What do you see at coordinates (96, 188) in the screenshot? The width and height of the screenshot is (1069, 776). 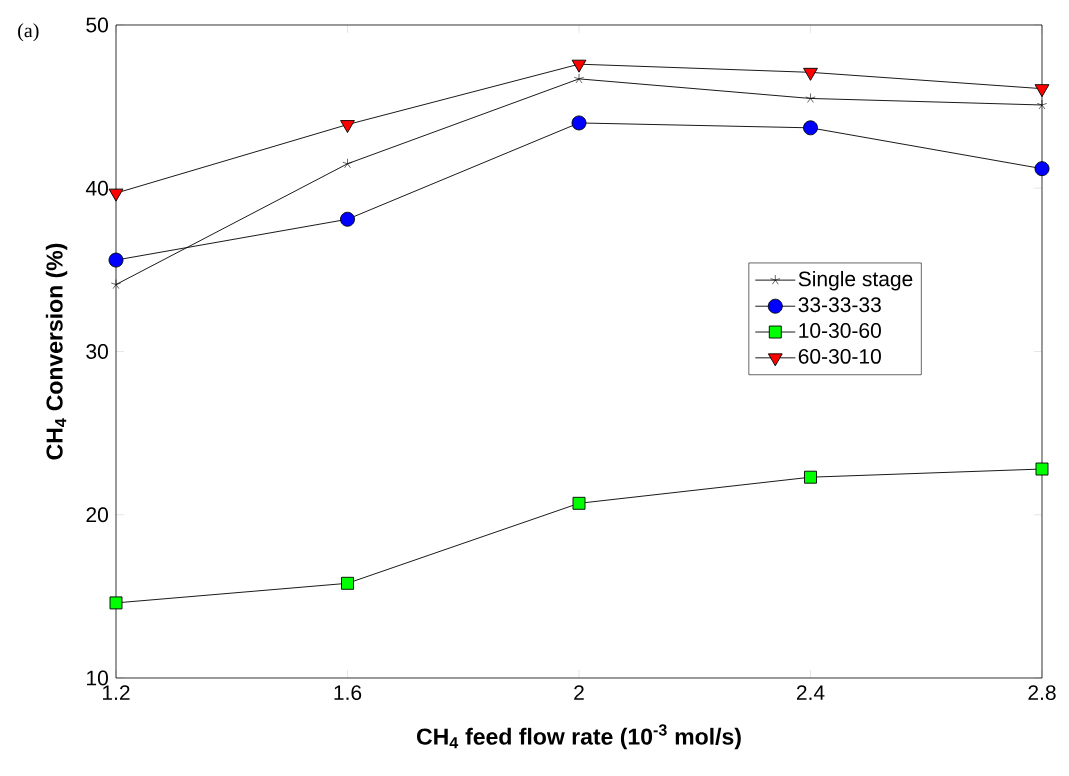 I see `y-tick-label: 40` at bounding box center [96, 188].